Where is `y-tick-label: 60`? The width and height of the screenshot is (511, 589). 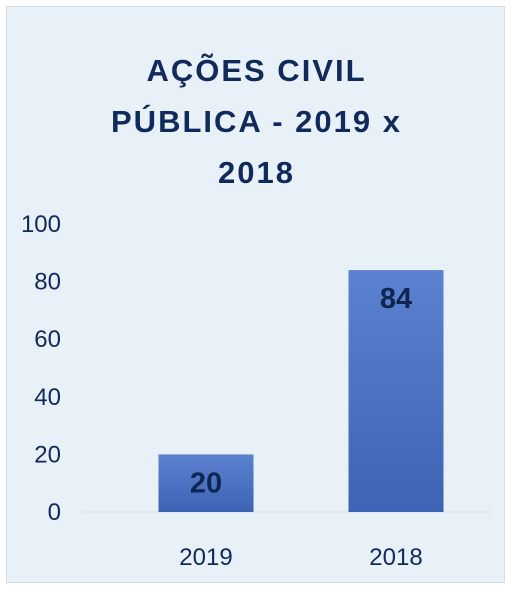
y-tick-label: 60 is located at coordinates (47, 339).